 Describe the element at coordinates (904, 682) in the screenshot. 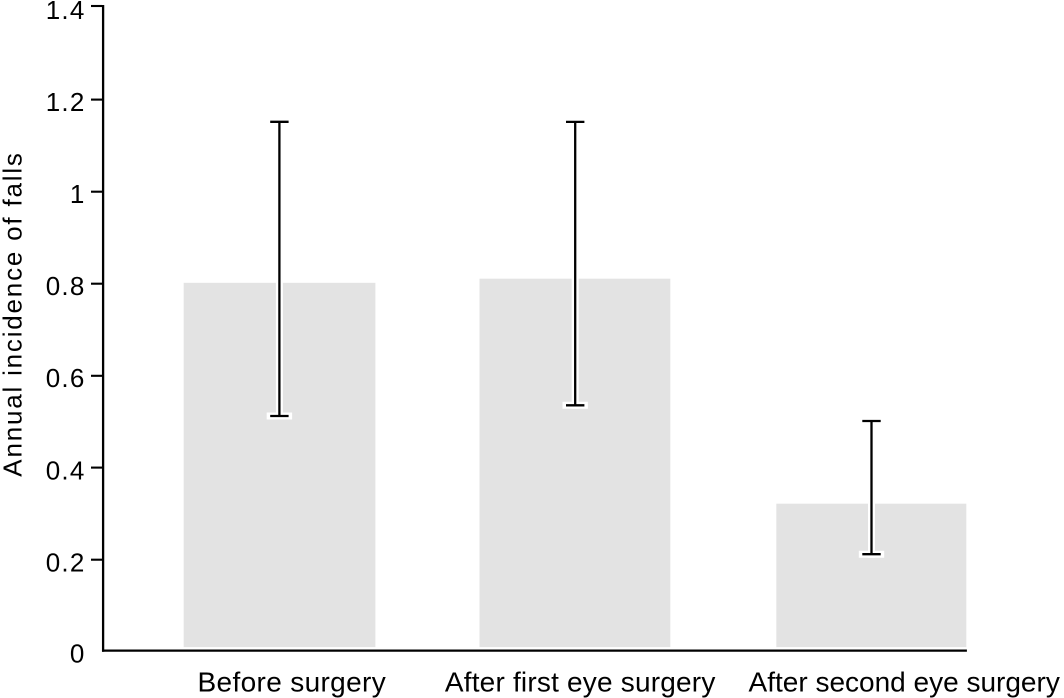

I see `svg-text: After second eye surgery` at that location.